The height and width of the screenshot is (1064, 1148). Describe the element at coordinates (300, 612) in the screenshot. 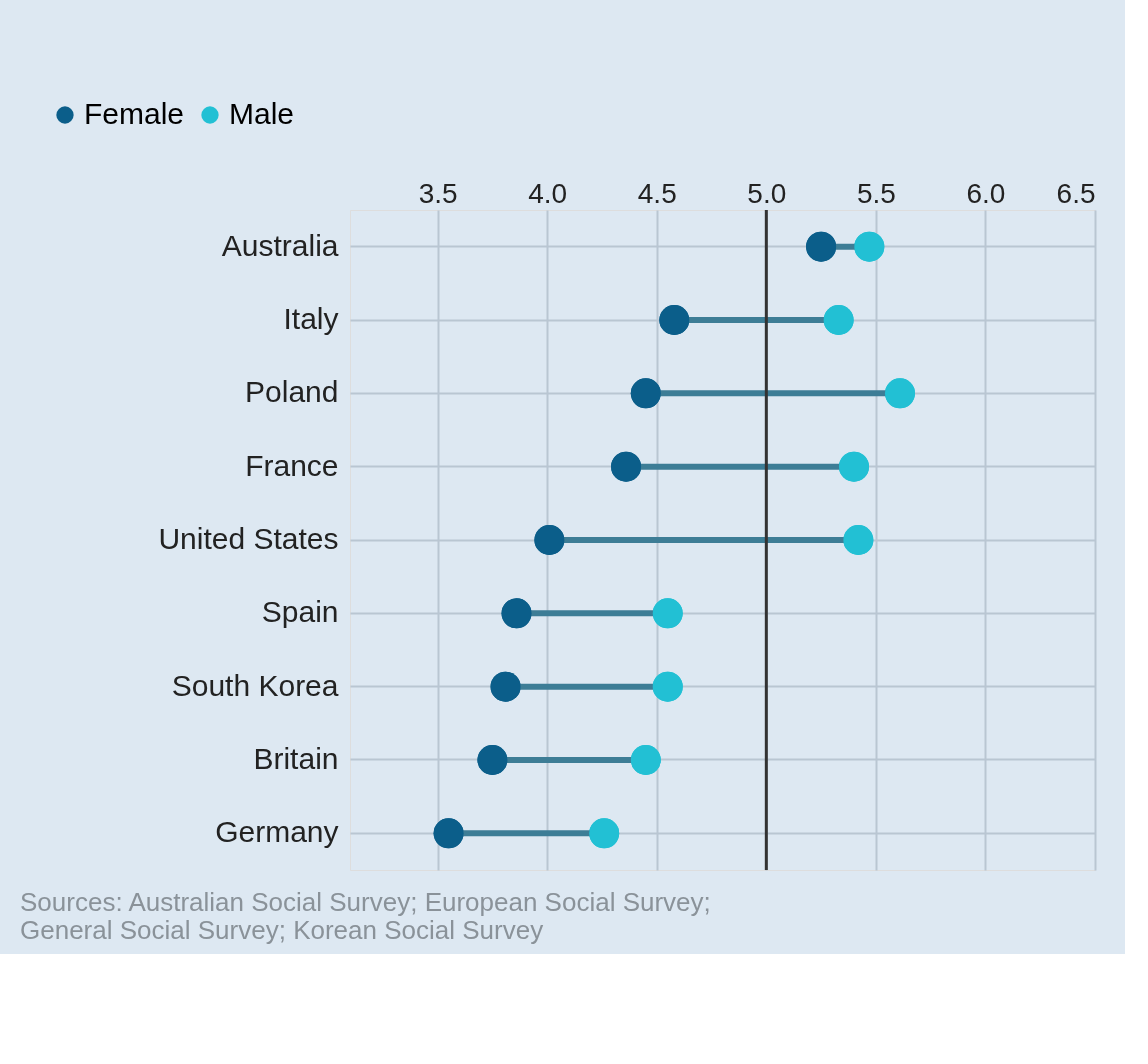

I see `y-tick-label: Spain` at that location.